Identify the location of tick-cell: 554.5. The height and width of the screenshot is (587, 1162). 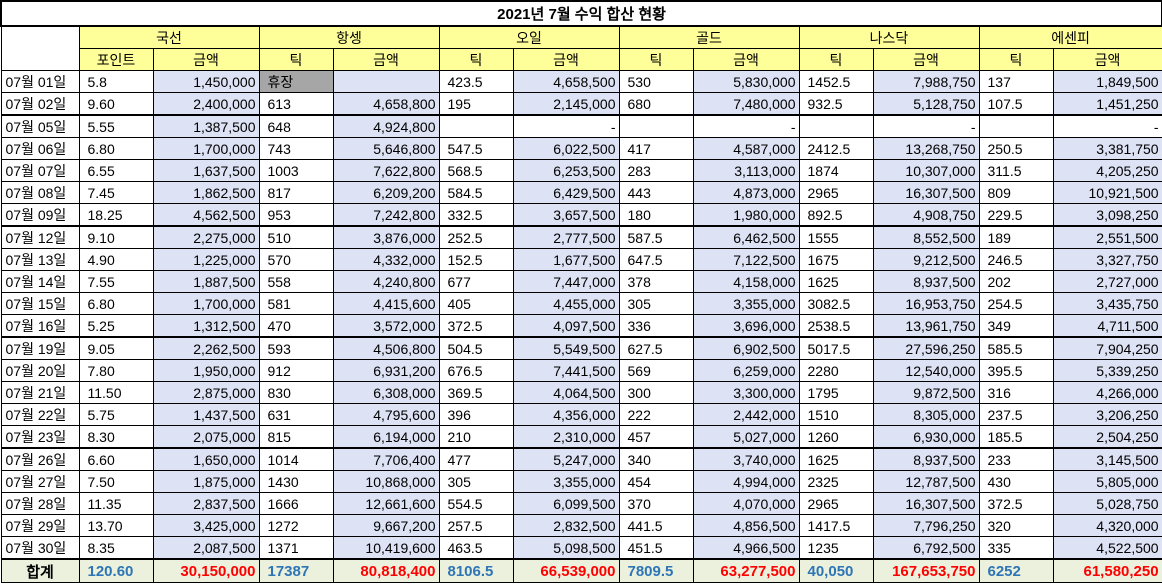
(476, 503).